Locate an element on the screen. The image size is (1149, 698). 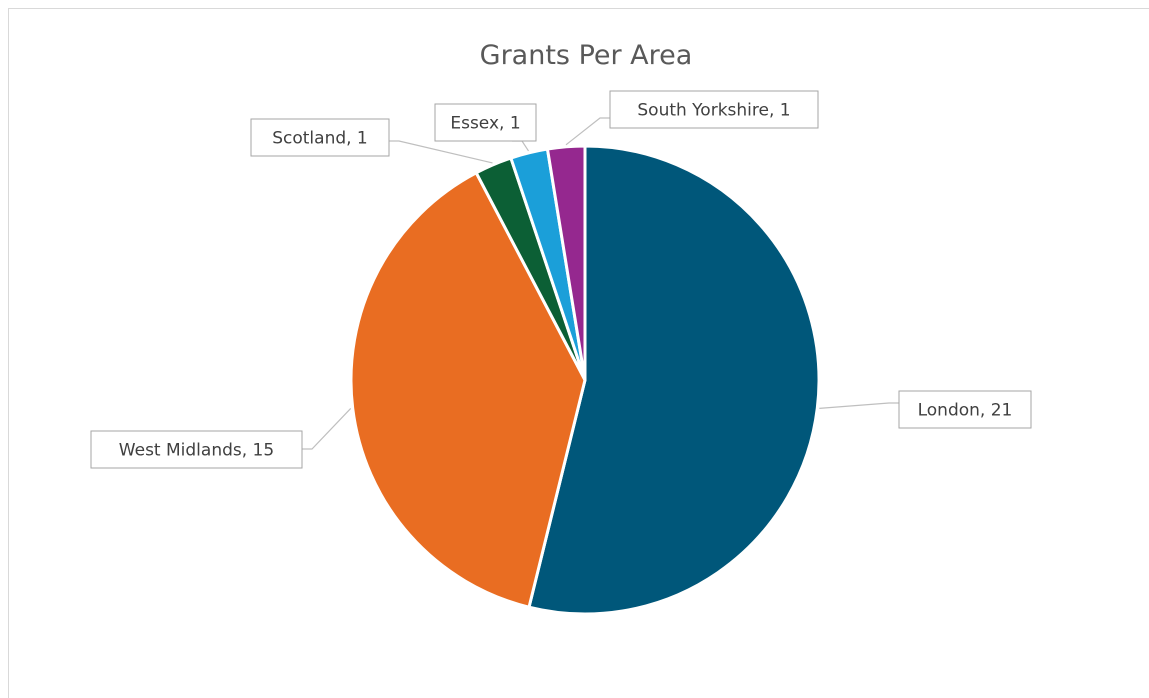
data-label-west-midlands: West Midlands, 15 is located at coordinates (196, 451).